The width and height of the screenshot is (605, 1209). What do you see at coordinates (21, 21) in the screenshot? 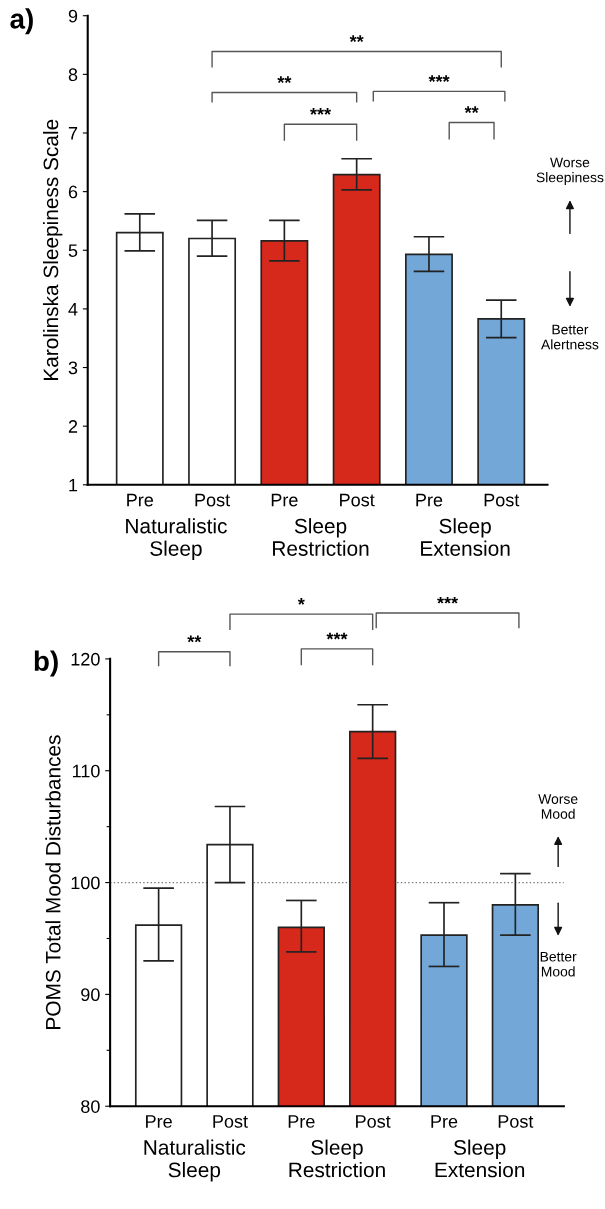
I see `chart-title: a)` at bounding box center [21, 21].